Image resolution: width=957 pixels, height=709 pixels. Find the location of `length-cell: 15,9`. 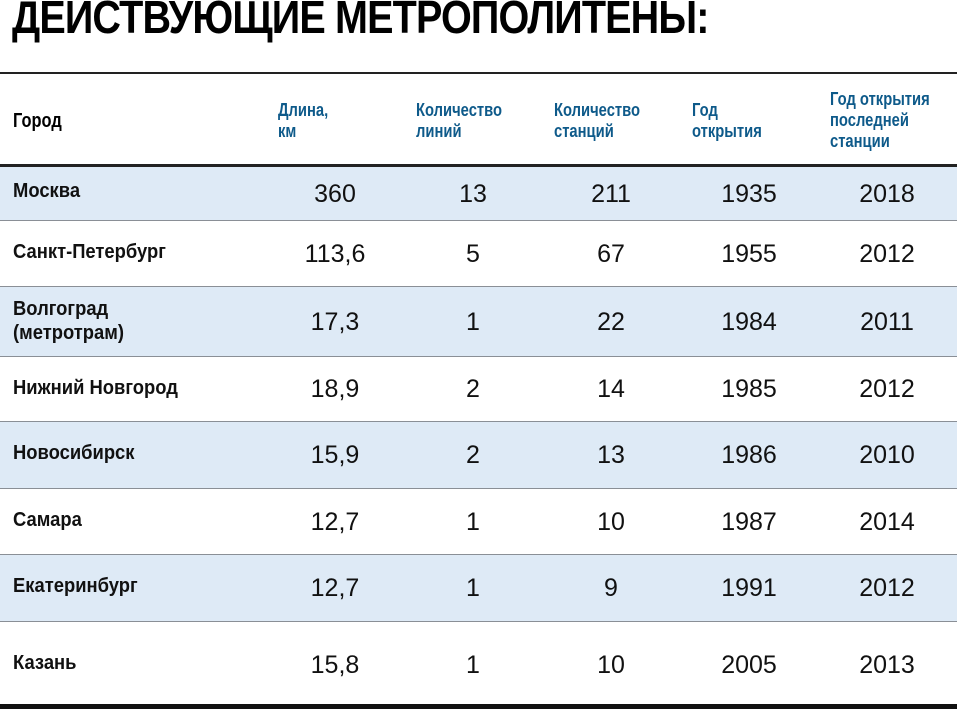

length-cell: 15,9 is located at coordinates (335, 455).